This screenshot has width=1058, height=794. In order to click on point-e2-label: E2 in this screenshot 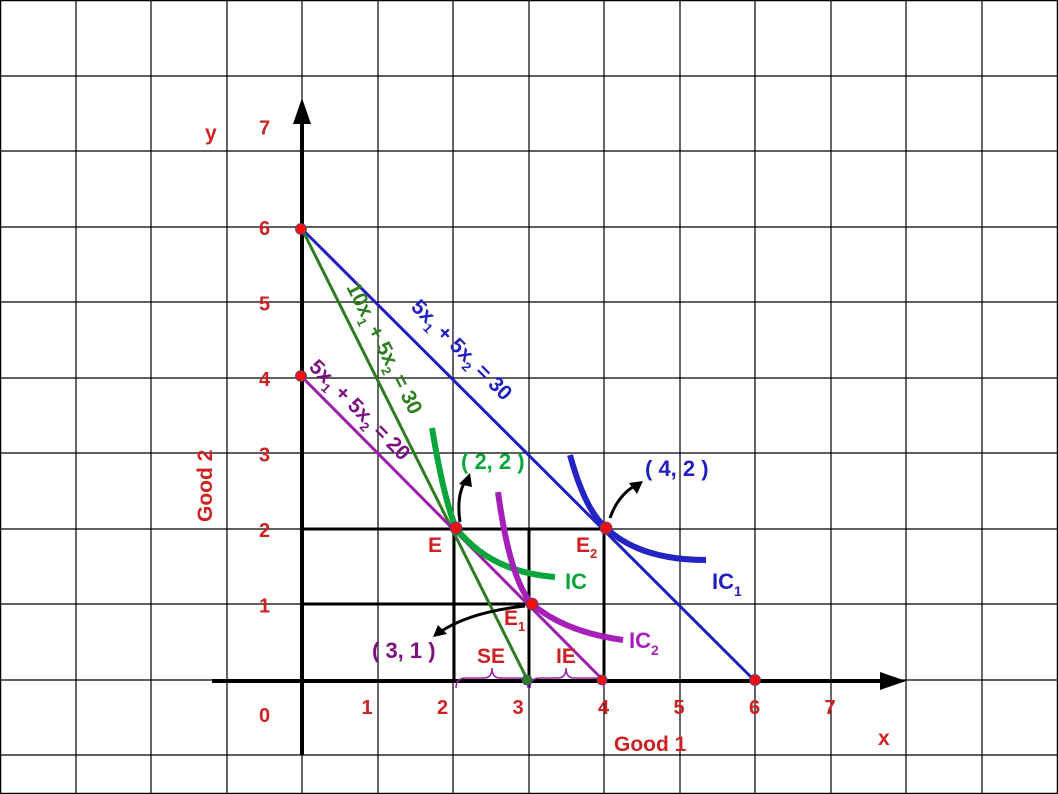, I will do `click(586, 547)`.